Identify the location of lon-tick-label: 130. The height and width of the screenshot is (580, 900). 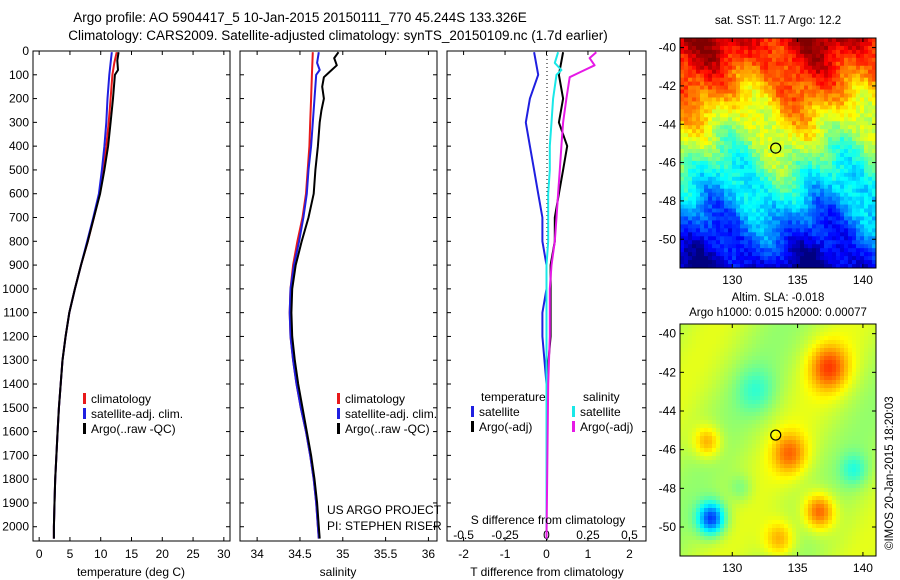
(732, 280).